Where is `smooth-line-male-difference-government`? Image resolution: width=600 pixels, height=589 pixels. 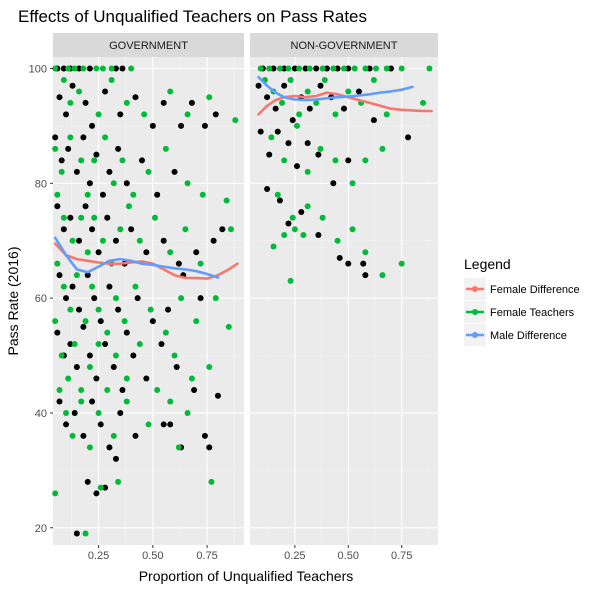 smooth-line-male-difference-government is located at coordinates (136, 257).